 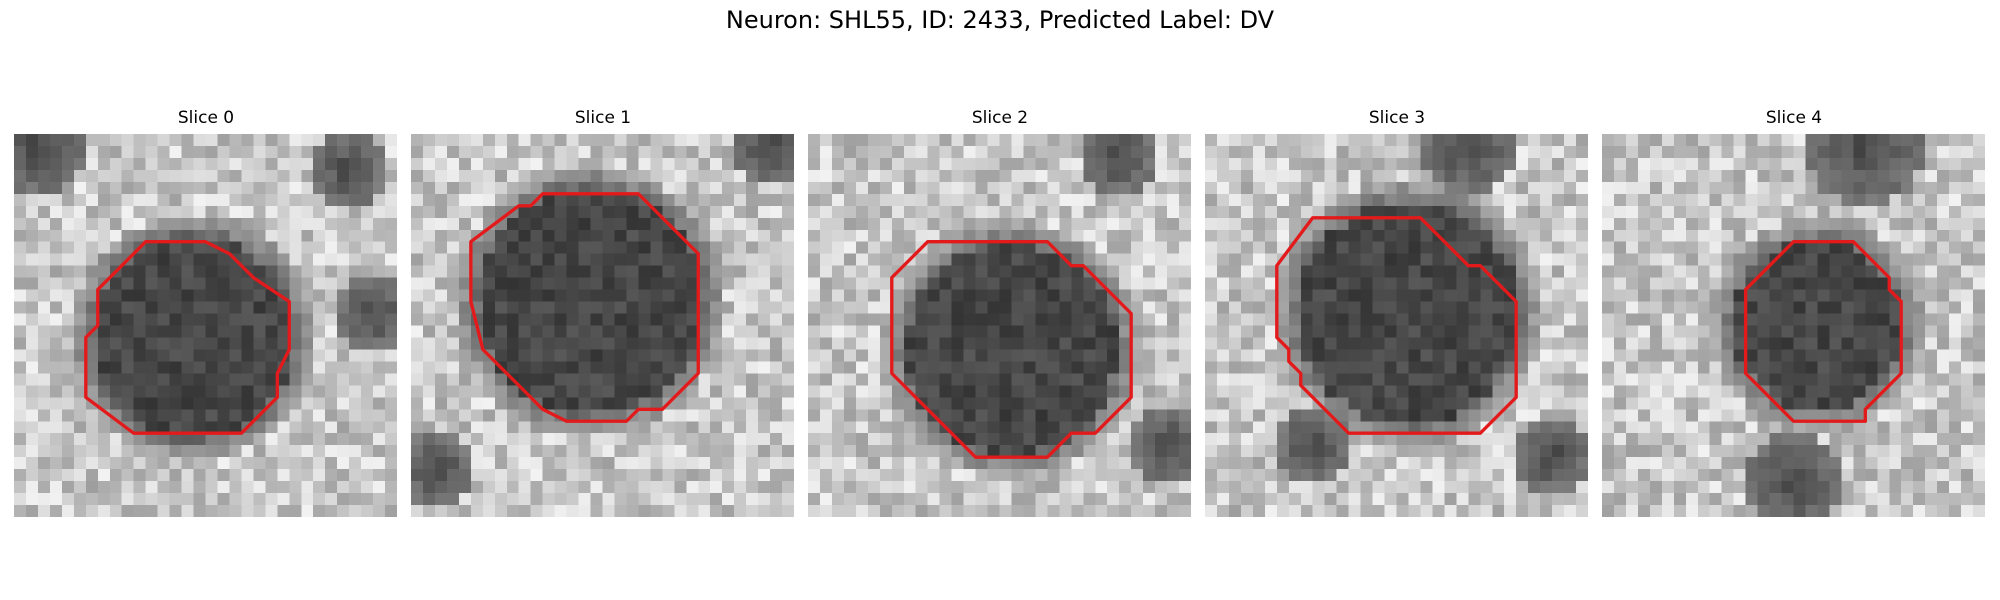 I want to click on slice-title: Slice 1, so click(x=603, y=118).